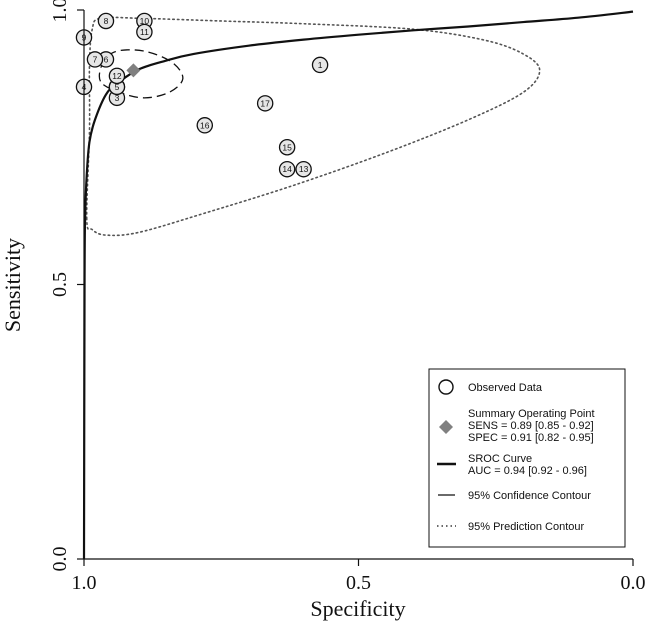 Image resolution: width=647 pixels, height=631 pixels. I want to click on observed-point-label: 12, so click(117, 76).